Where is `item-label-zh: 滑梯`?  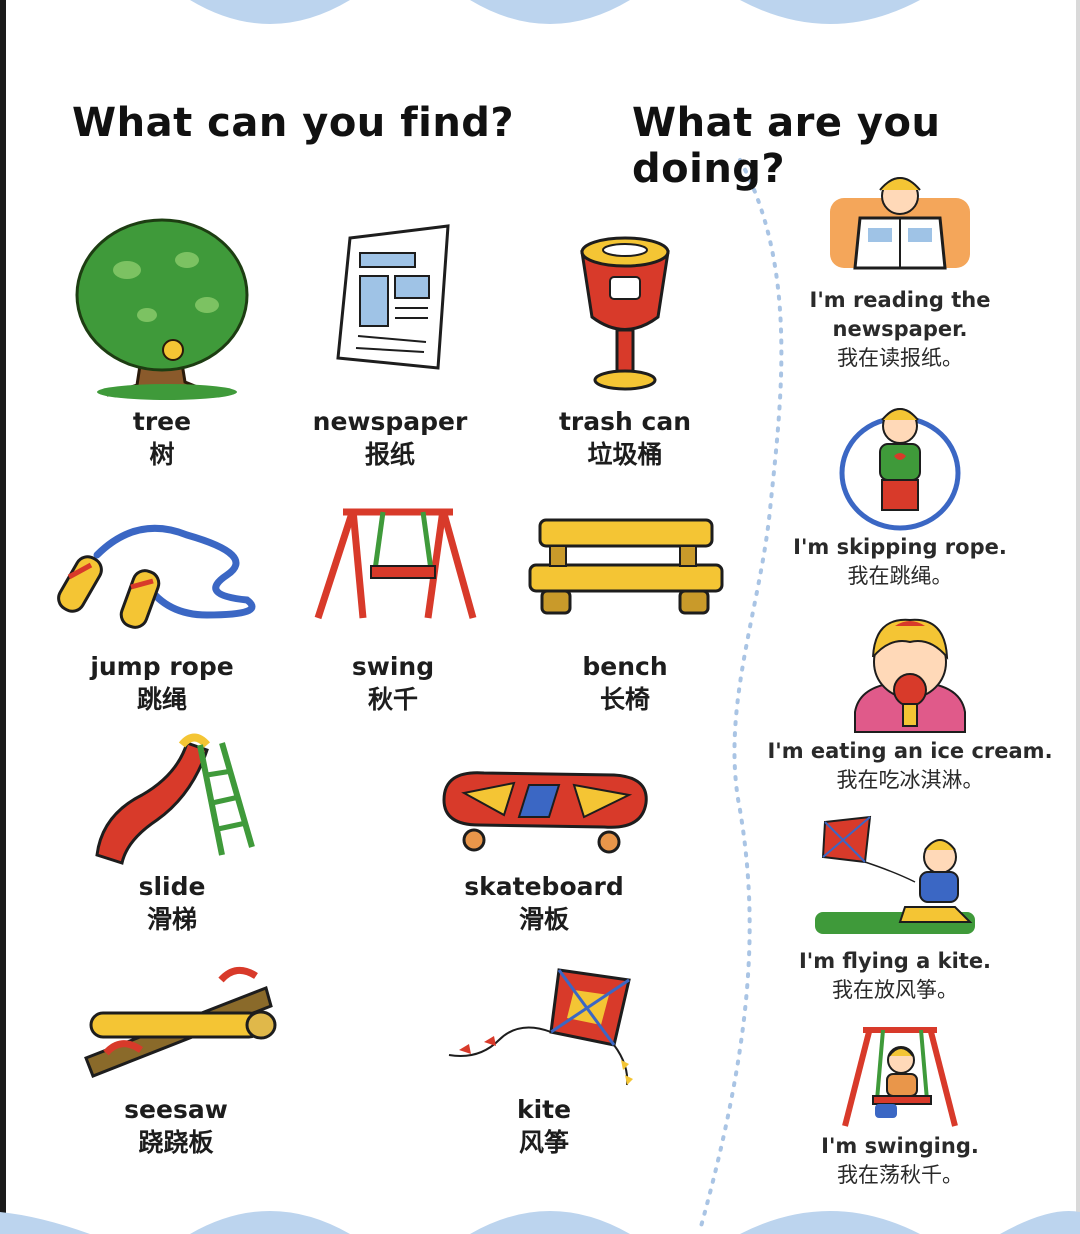
item-label-zh: 滑梯 is located at coordinates (171, 919).